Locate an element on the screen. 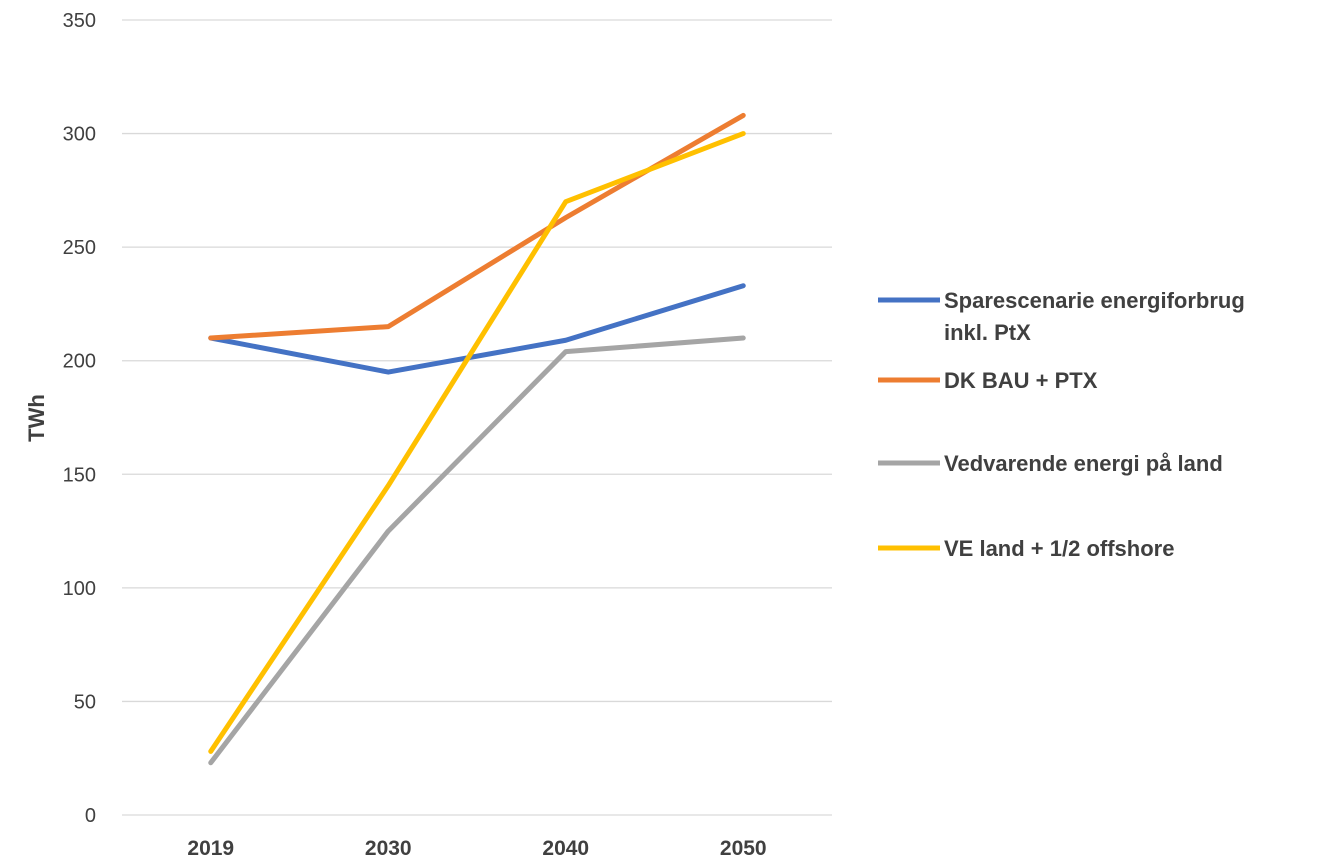 Image resolution: width=1324 pixels, height=862 pixels. x-tick-label: 2040 is located at coordinates (565, 848).